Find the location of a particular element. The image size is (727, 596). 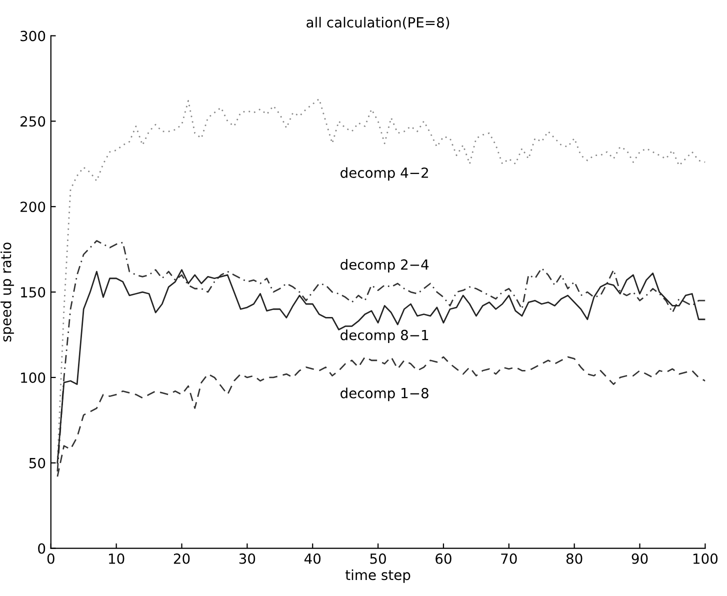

y-tick-label: 200 is located at coordinates (33, 207).